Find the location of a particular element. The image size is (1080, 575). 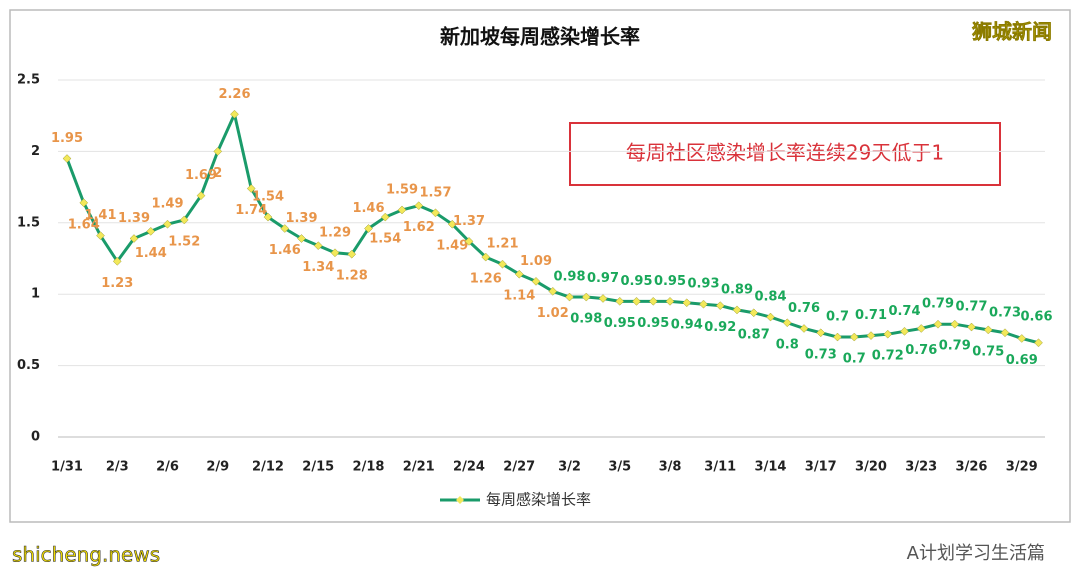

x-tick-label: 2/15 is located at coordinates (318, 467).